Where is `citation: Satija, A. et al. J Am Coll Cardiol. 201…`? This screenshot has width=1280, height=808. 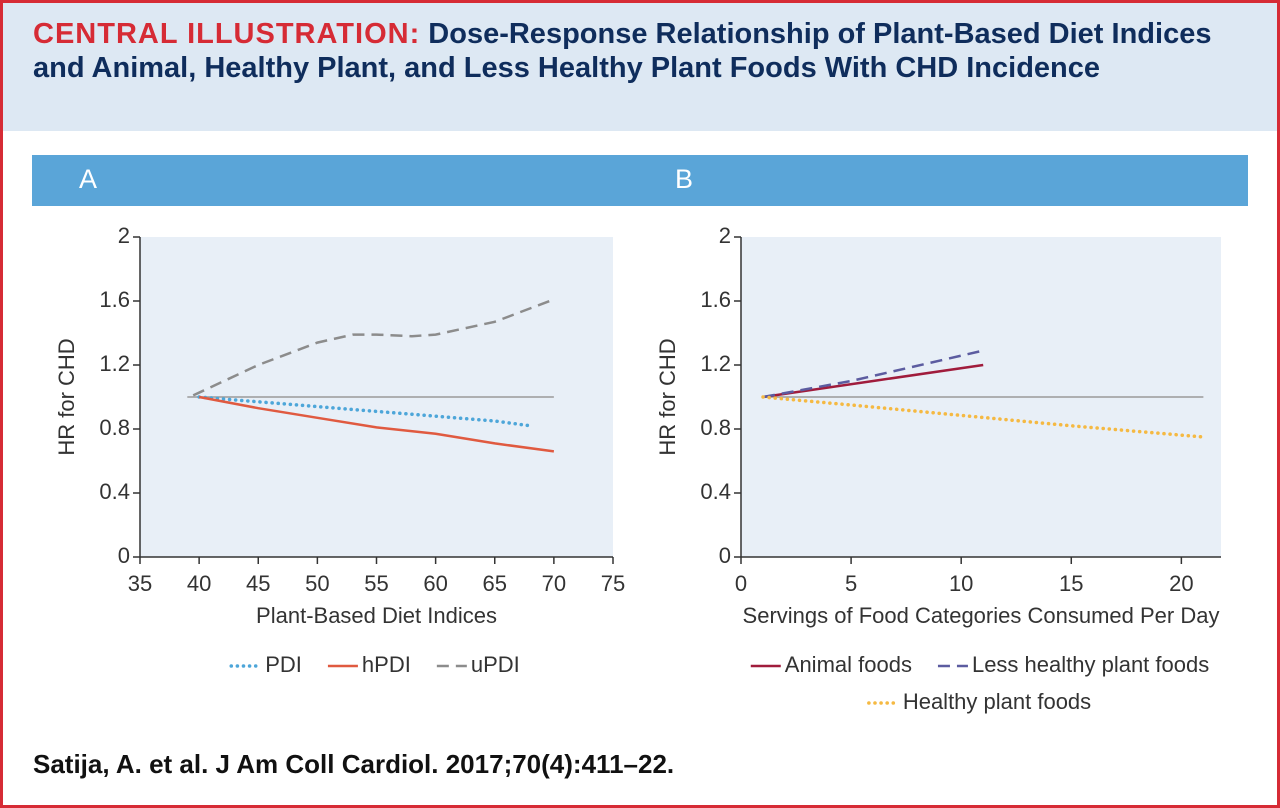 citation: Satija, A. et al. J Am Coll Cardiol. 201… is located at coordinates (354, 764).